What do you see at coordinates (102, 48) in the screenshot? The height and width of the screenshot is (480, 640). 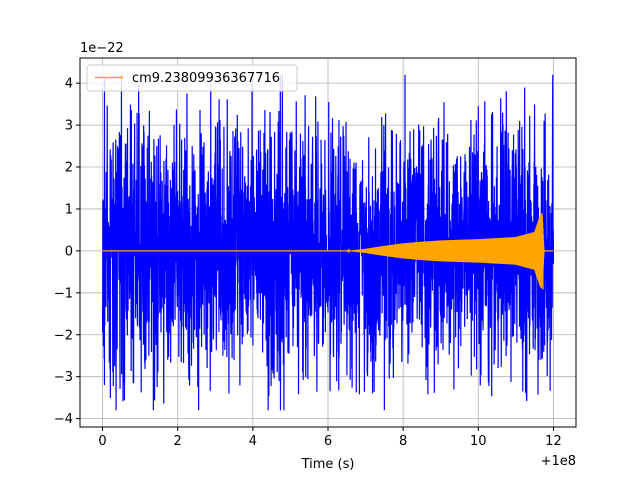 I see `y-offset-label: 1e−22` at bounding box center [102, 48].